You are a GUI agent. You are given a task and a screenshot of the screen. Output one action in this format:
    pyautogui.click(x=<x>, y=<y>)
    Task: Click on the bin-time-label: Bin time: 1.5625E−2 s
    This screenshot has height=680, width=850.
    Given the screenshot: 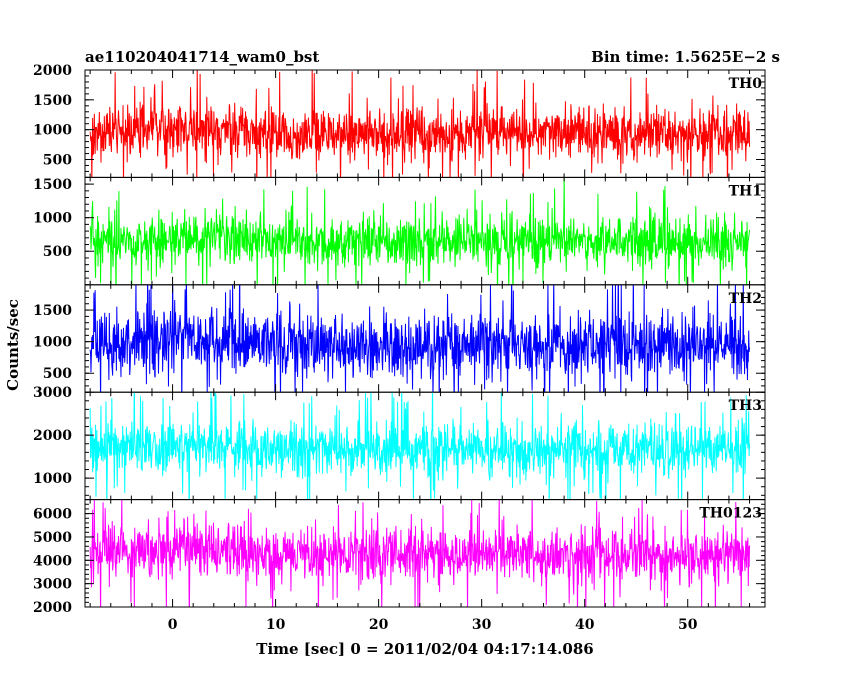 What is the action you would take?
    pyautogui.click(x=685, y=57)
    